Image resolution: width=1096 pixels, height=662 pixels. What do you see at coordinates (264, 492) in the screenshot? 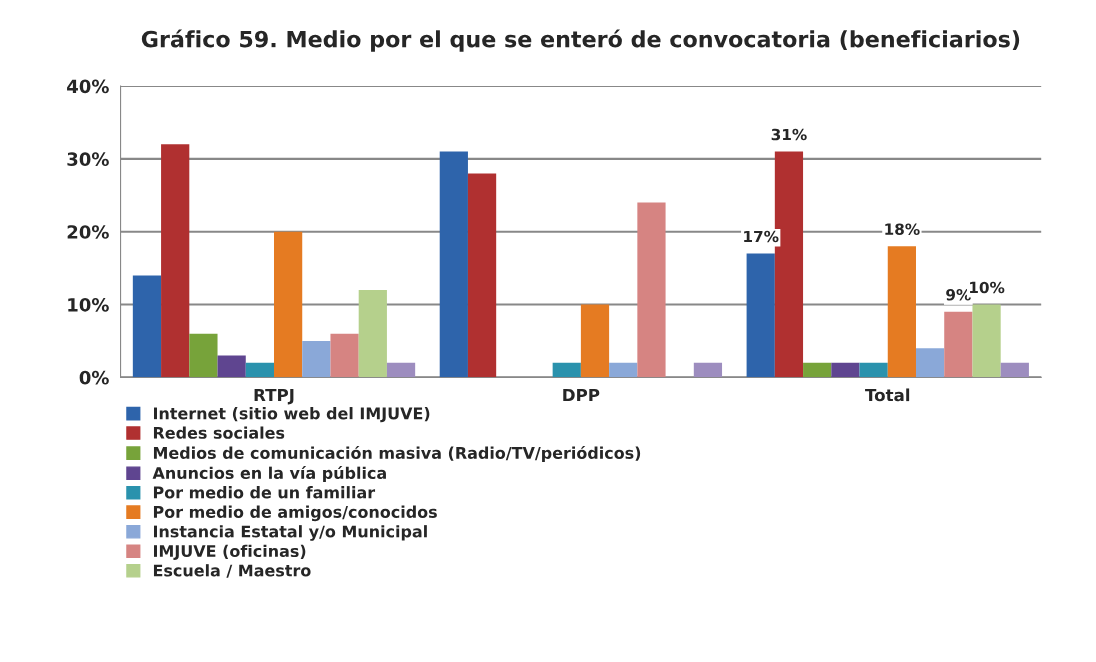
I see `legend-label: Por medio de un familiar` at bounding box center [264, 492].